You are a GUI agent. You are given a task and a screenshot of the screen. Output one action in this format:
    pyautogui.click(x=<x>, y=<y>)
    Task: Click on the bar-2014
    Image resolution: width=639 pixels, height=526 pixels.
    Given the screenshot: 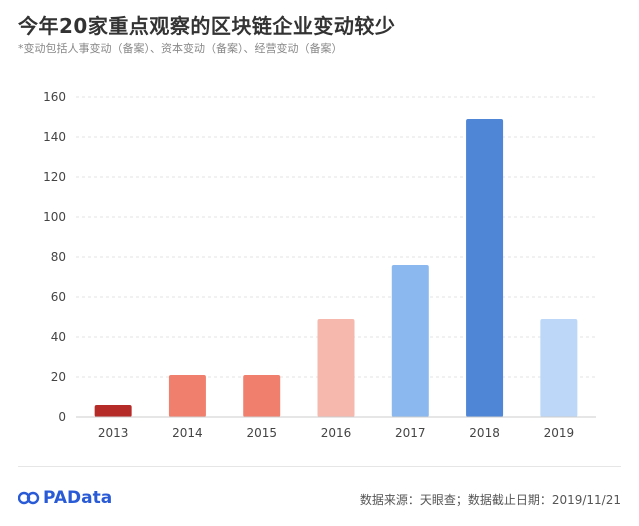 What is the action you would take?
    pyautogui.click(x=187, y=396)
    